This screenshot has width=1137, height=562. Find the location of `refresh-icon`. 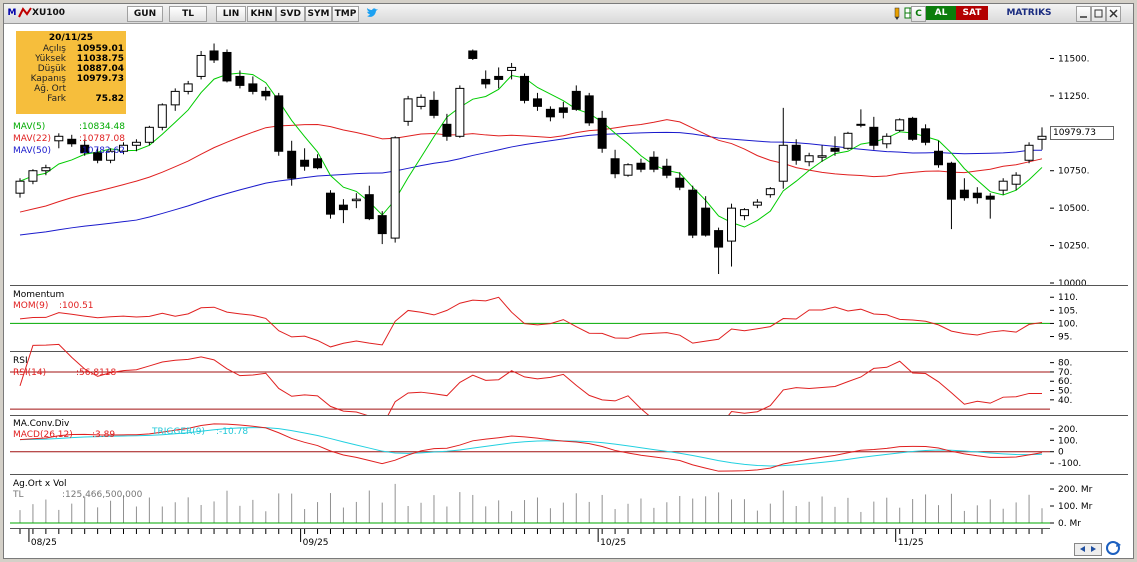

refresh-icon is located at coordinates (1113, 548).